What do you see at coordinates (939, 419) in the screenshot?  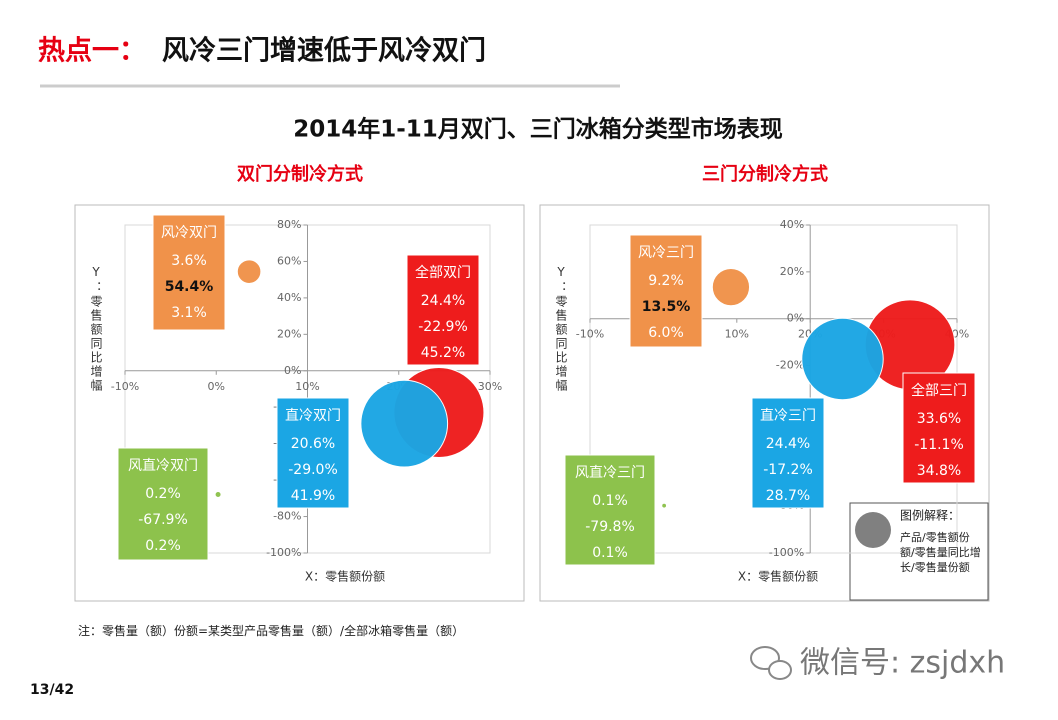 I see `point-x-label: 33.6%` at bounding box center [939, 419].